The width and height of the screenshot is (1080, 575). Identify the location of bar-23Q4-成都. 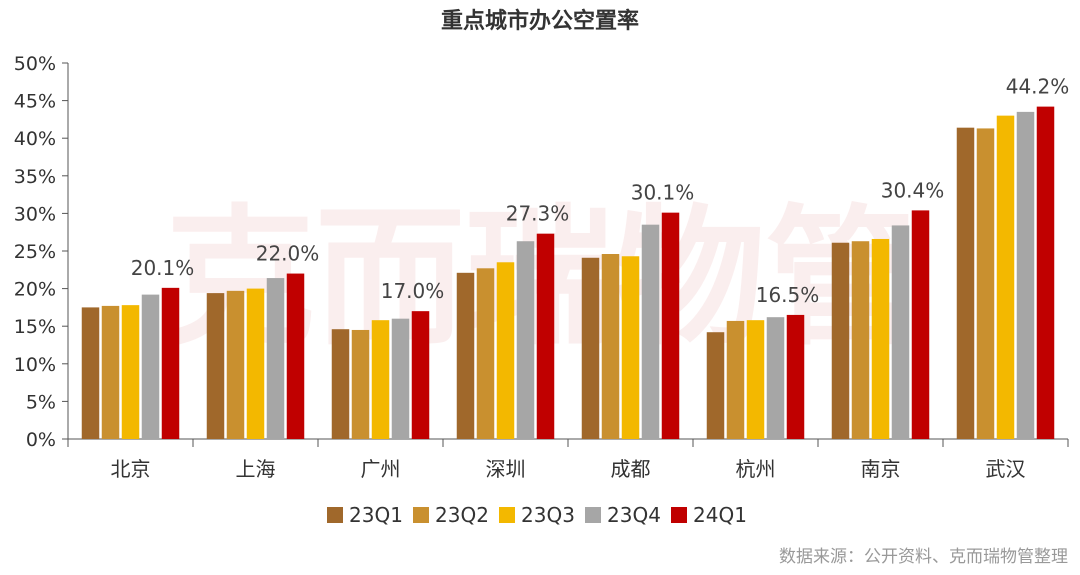
(650, 331).